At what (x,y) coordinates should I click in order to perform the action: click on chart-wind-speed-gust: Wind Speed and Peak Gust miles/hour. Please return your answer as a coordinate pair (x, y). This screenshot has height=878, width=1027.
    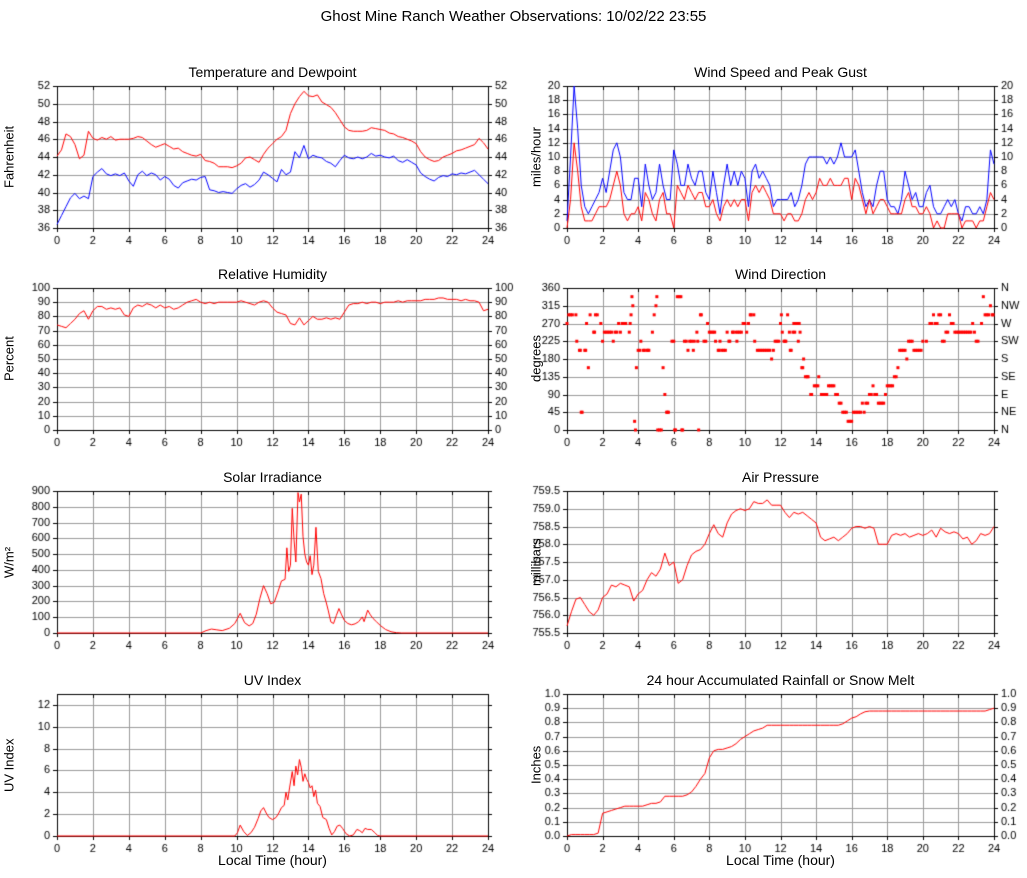
    Looking at the image, I should click on (770, 162).